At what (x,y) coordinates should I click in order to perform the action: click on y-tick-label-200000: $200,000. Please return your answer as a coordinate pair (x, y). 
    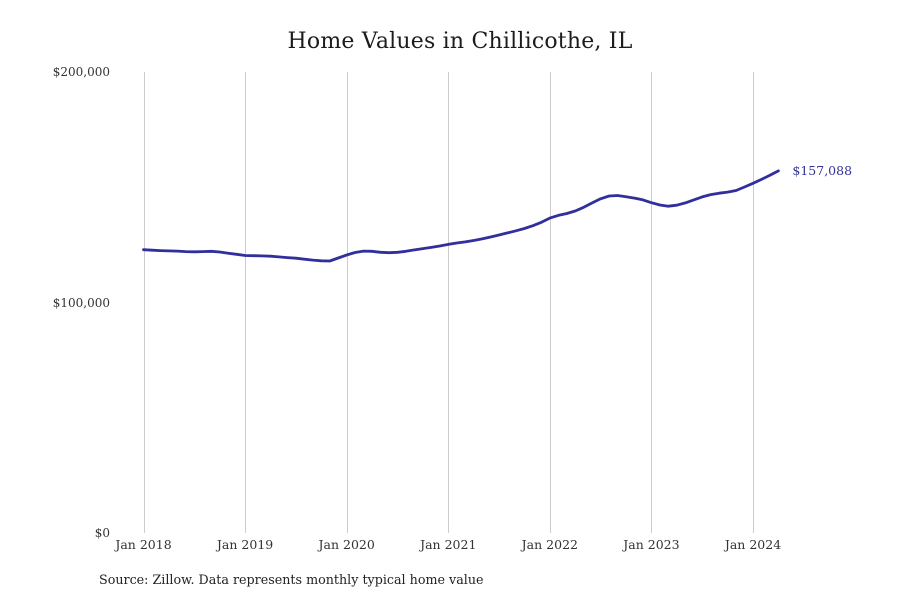
    Looking at the image, I should click on (81, 72).